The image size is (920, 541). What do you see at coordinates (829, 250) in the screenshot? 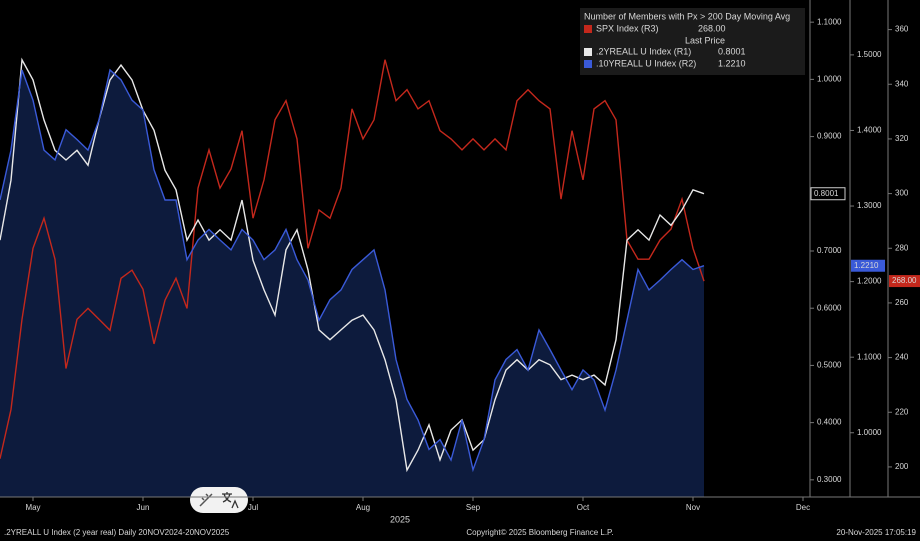
I see `y-tick-label: 0.7000` at bounding box center [829, 250].